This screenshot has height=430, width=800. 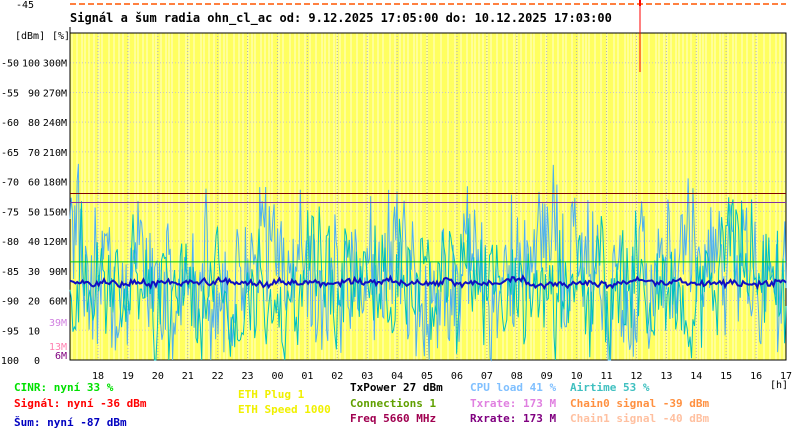 What do you see at coordinates (34, 183) in the screenshot?
I see `y-tick-pct: 60` at bounding box center [34, 183].